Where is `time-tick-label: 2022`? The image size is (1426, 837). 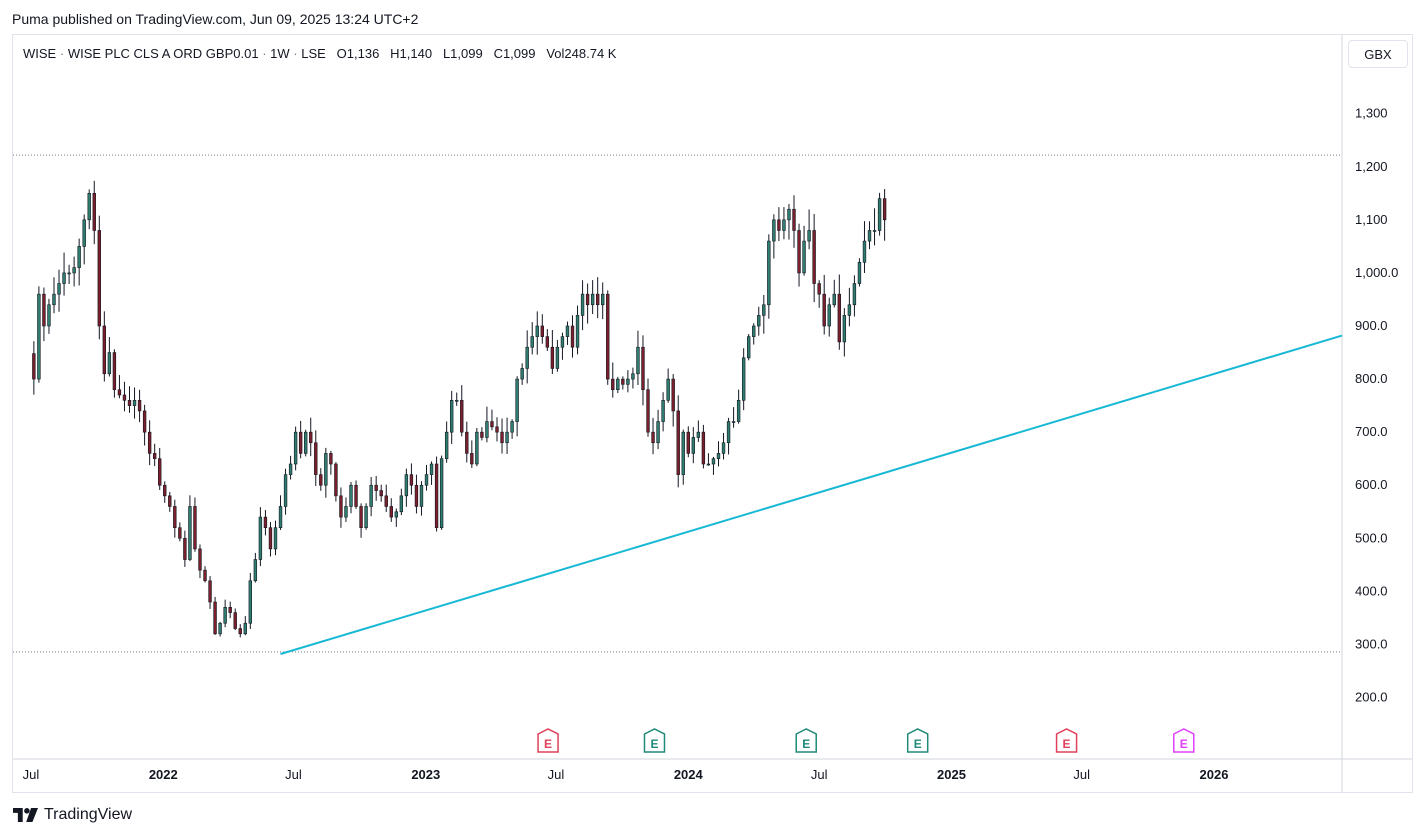
time-tick-label: 2022 is located at coordinates (163, 774).